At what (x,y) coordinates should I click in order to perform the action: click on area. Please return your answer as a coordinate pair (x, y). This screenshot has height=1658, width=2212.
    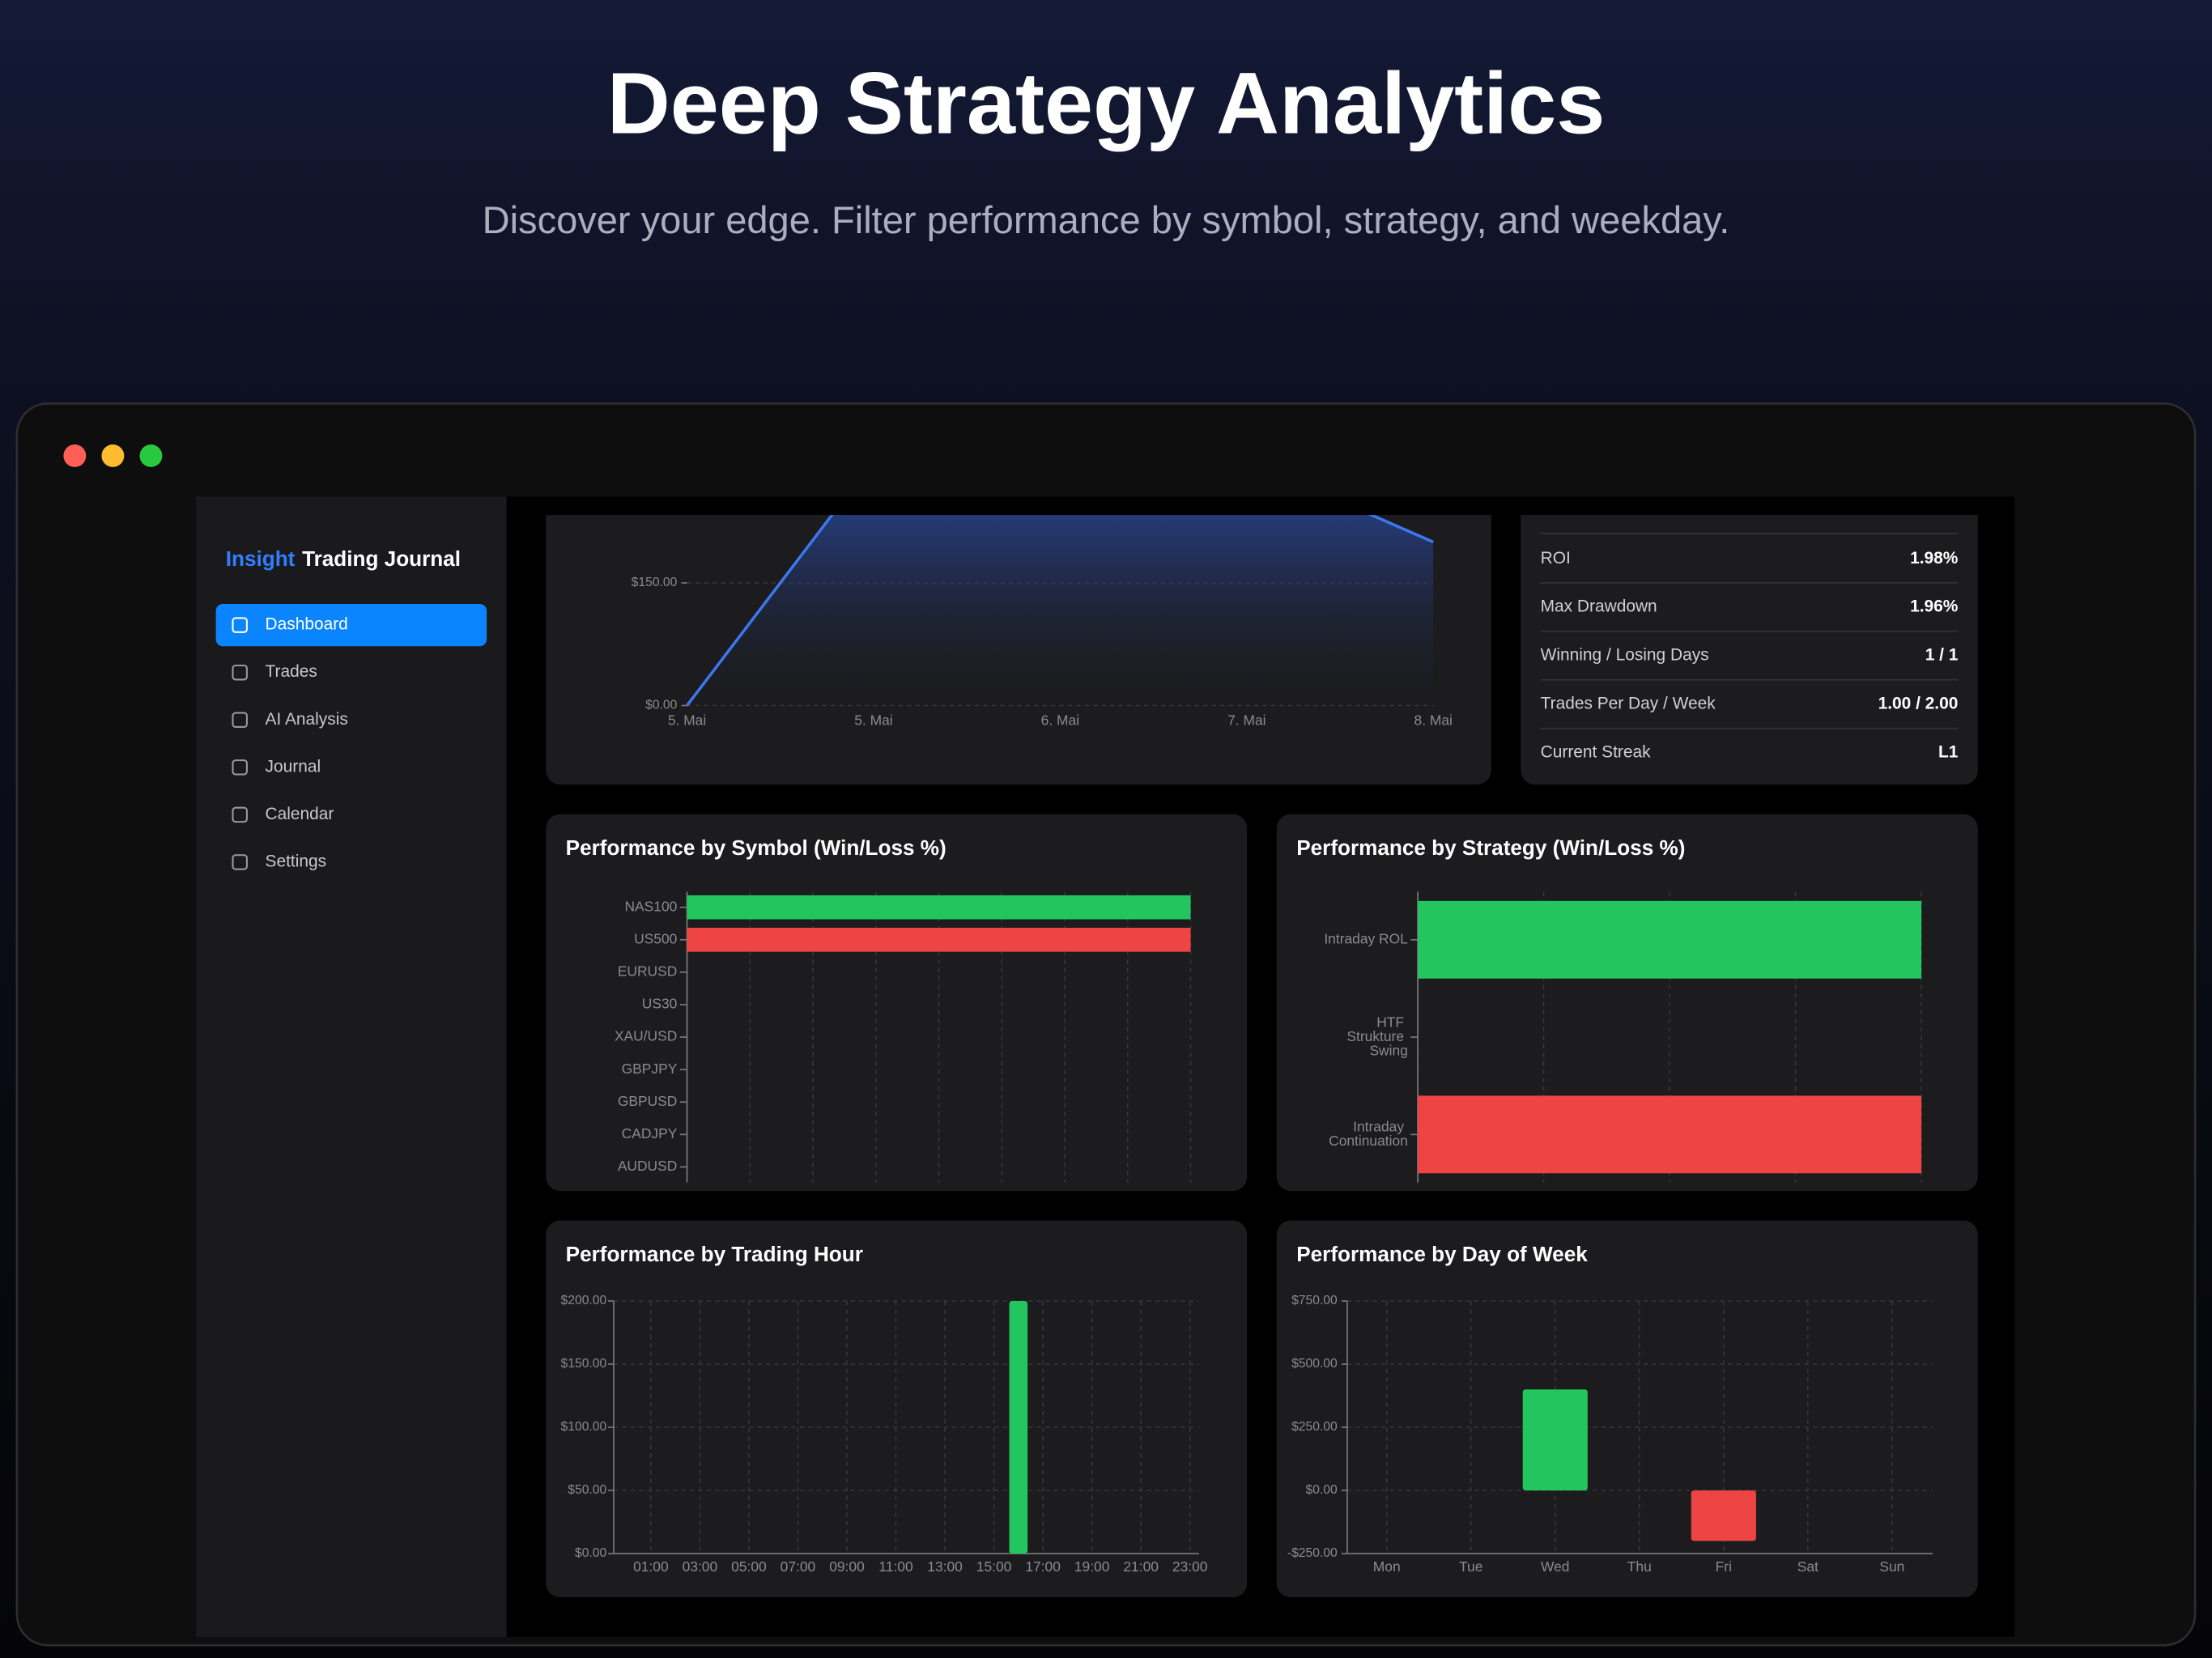
    Looking at the image, I should click on (1061, 610).